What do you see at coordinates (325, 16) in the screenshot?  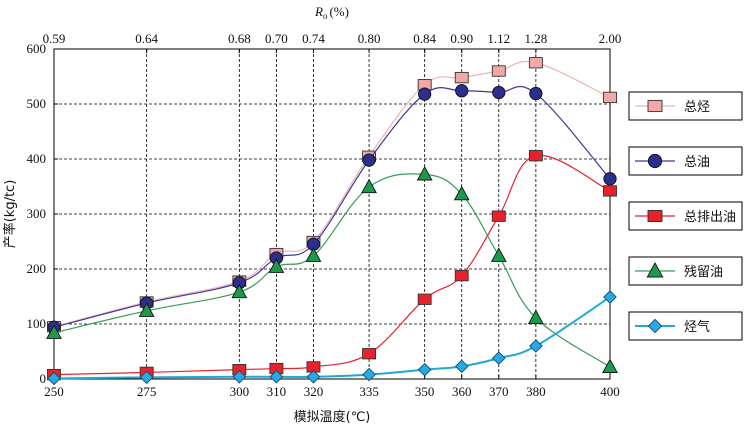 I see `top-axis-subscript: o` at bounding box center [325, 16].